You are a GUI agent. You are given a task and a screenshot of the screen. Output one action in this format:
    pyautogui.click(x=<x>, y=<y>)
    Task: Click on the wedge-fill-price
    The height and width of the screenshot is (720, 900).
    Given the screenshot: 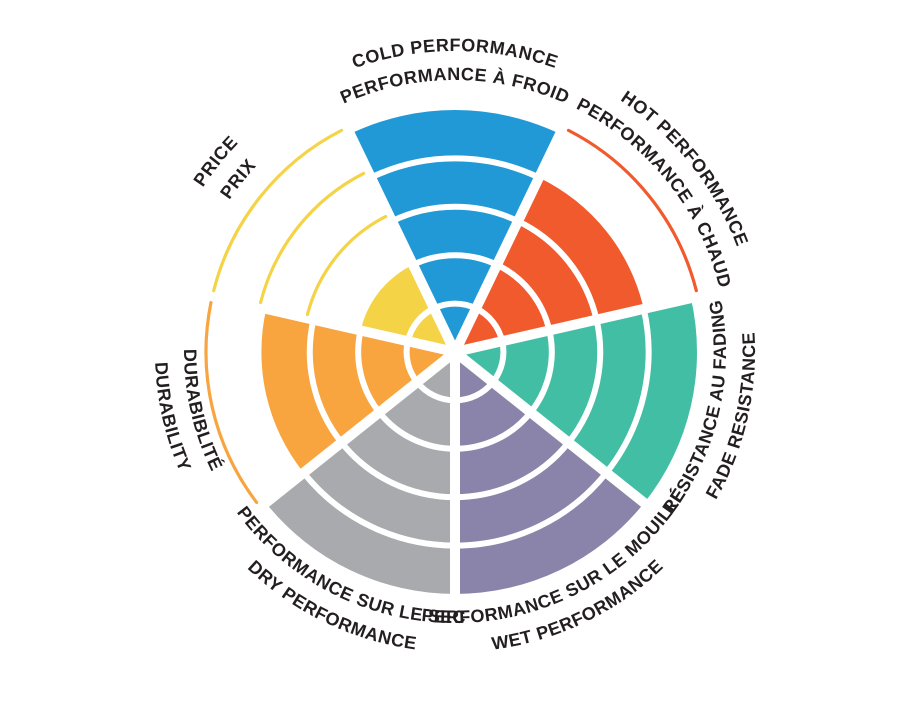 What is the action you would take?
    pyautogui.click(x=407, y=308)
    